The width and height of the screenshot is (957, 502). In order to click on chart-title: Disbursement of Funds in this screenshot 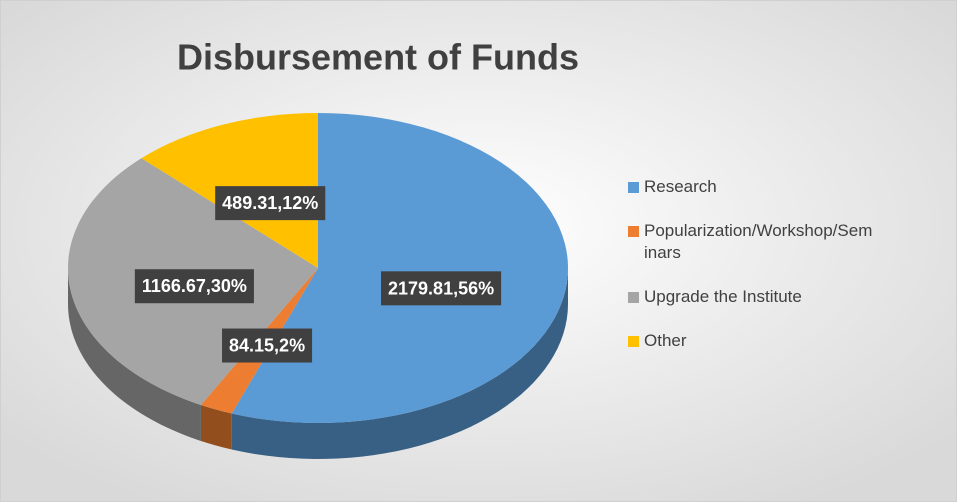, I will do `click(378, 57)`.